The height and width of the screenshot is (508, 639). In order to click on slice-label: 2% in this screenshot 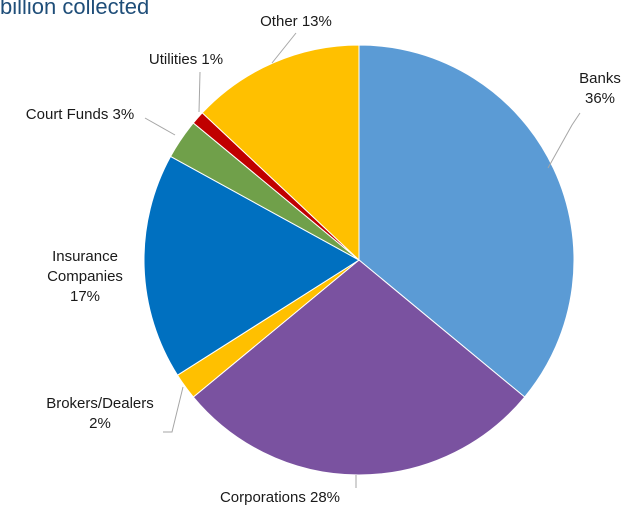, I will do `click(100, 423)`.